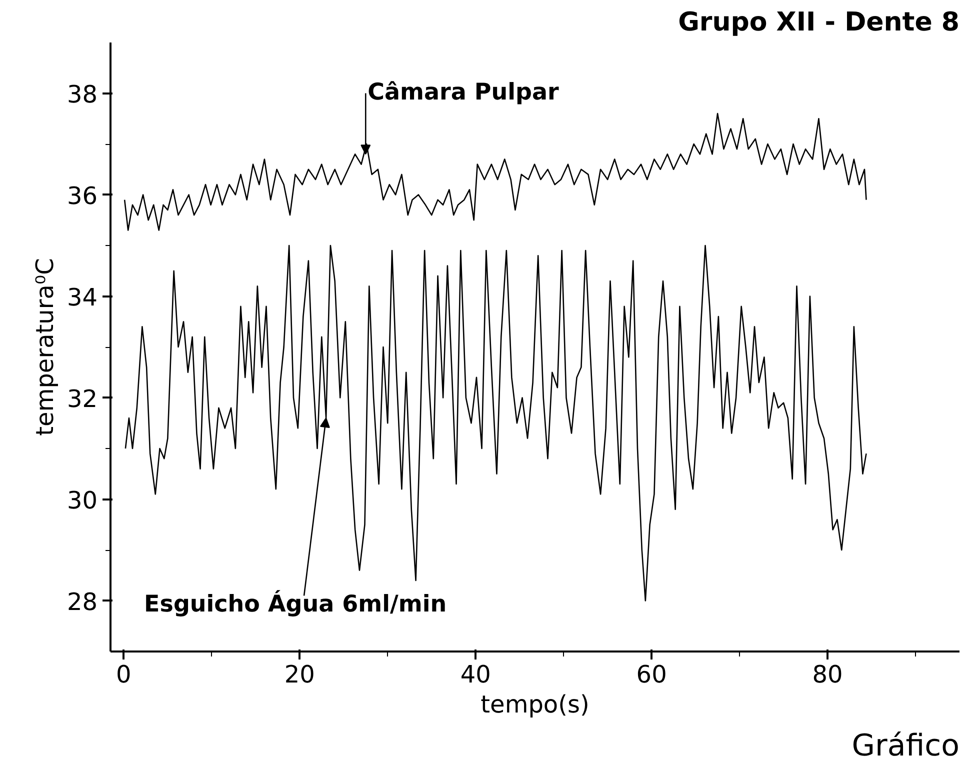  What do you see at coordinates (82, 297) in the screenshot?
I see `y-tick-label: 34` at bounding box center [82, 297].